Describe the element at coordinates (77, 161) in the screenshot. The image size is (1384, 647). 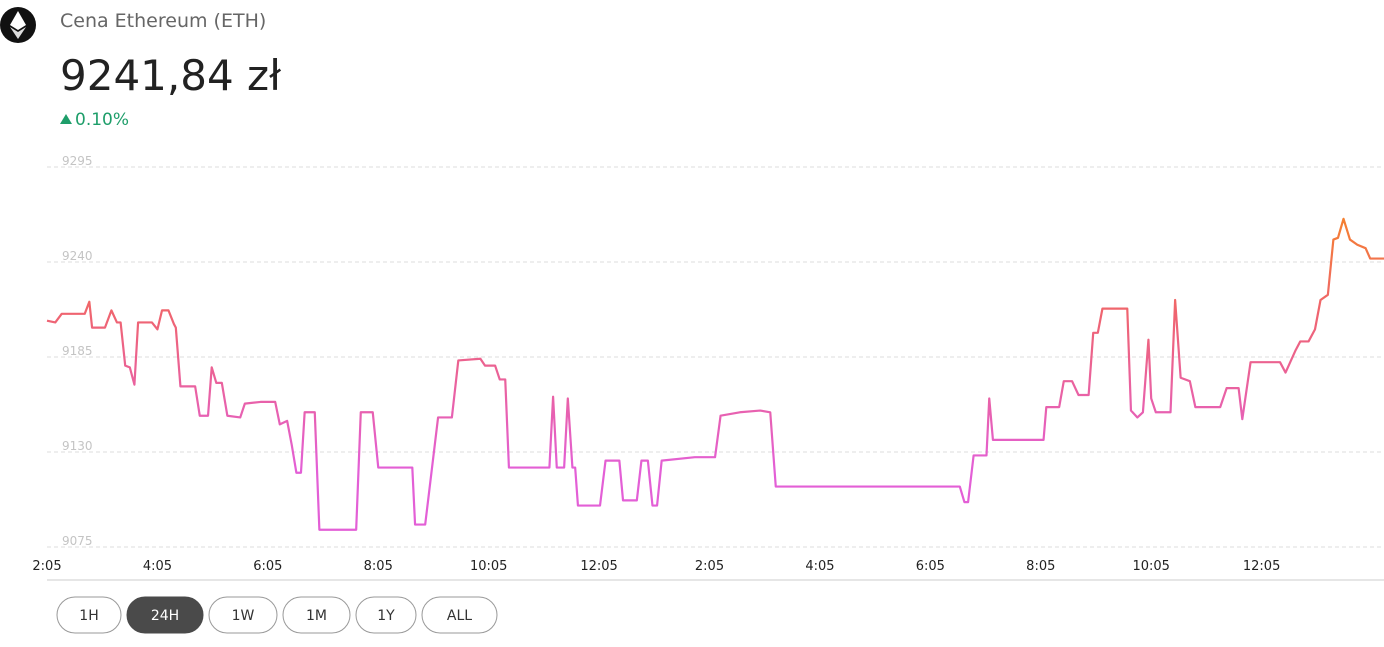
I see `y-tick-label: 9295` at that location.